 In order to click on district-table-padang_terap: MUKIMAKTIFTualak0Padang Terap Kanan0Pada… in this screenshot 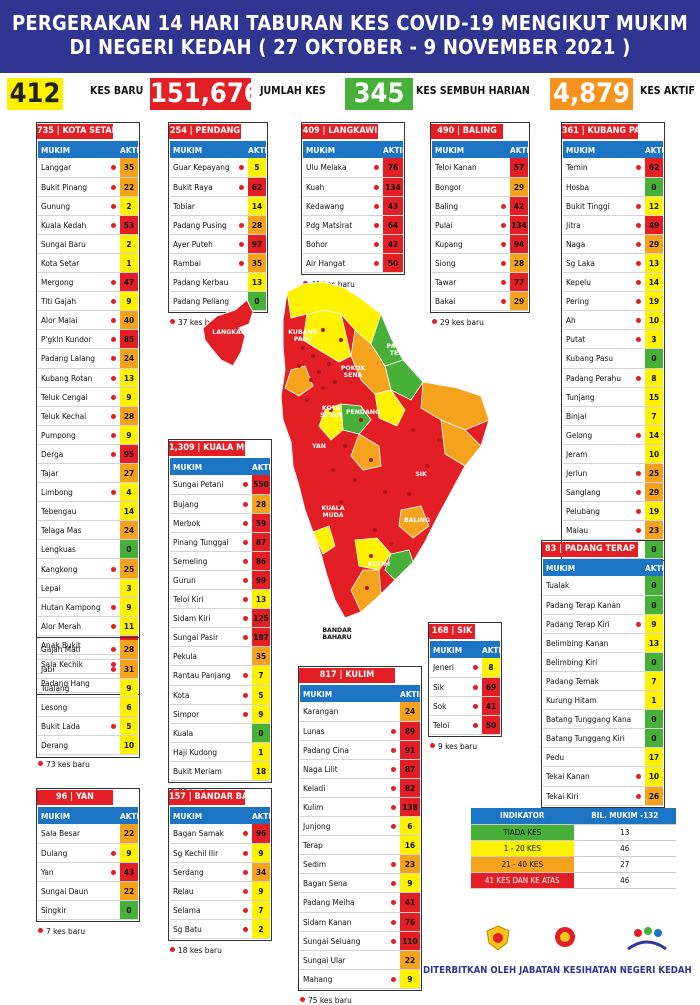, I will do `click(603, 682)`.